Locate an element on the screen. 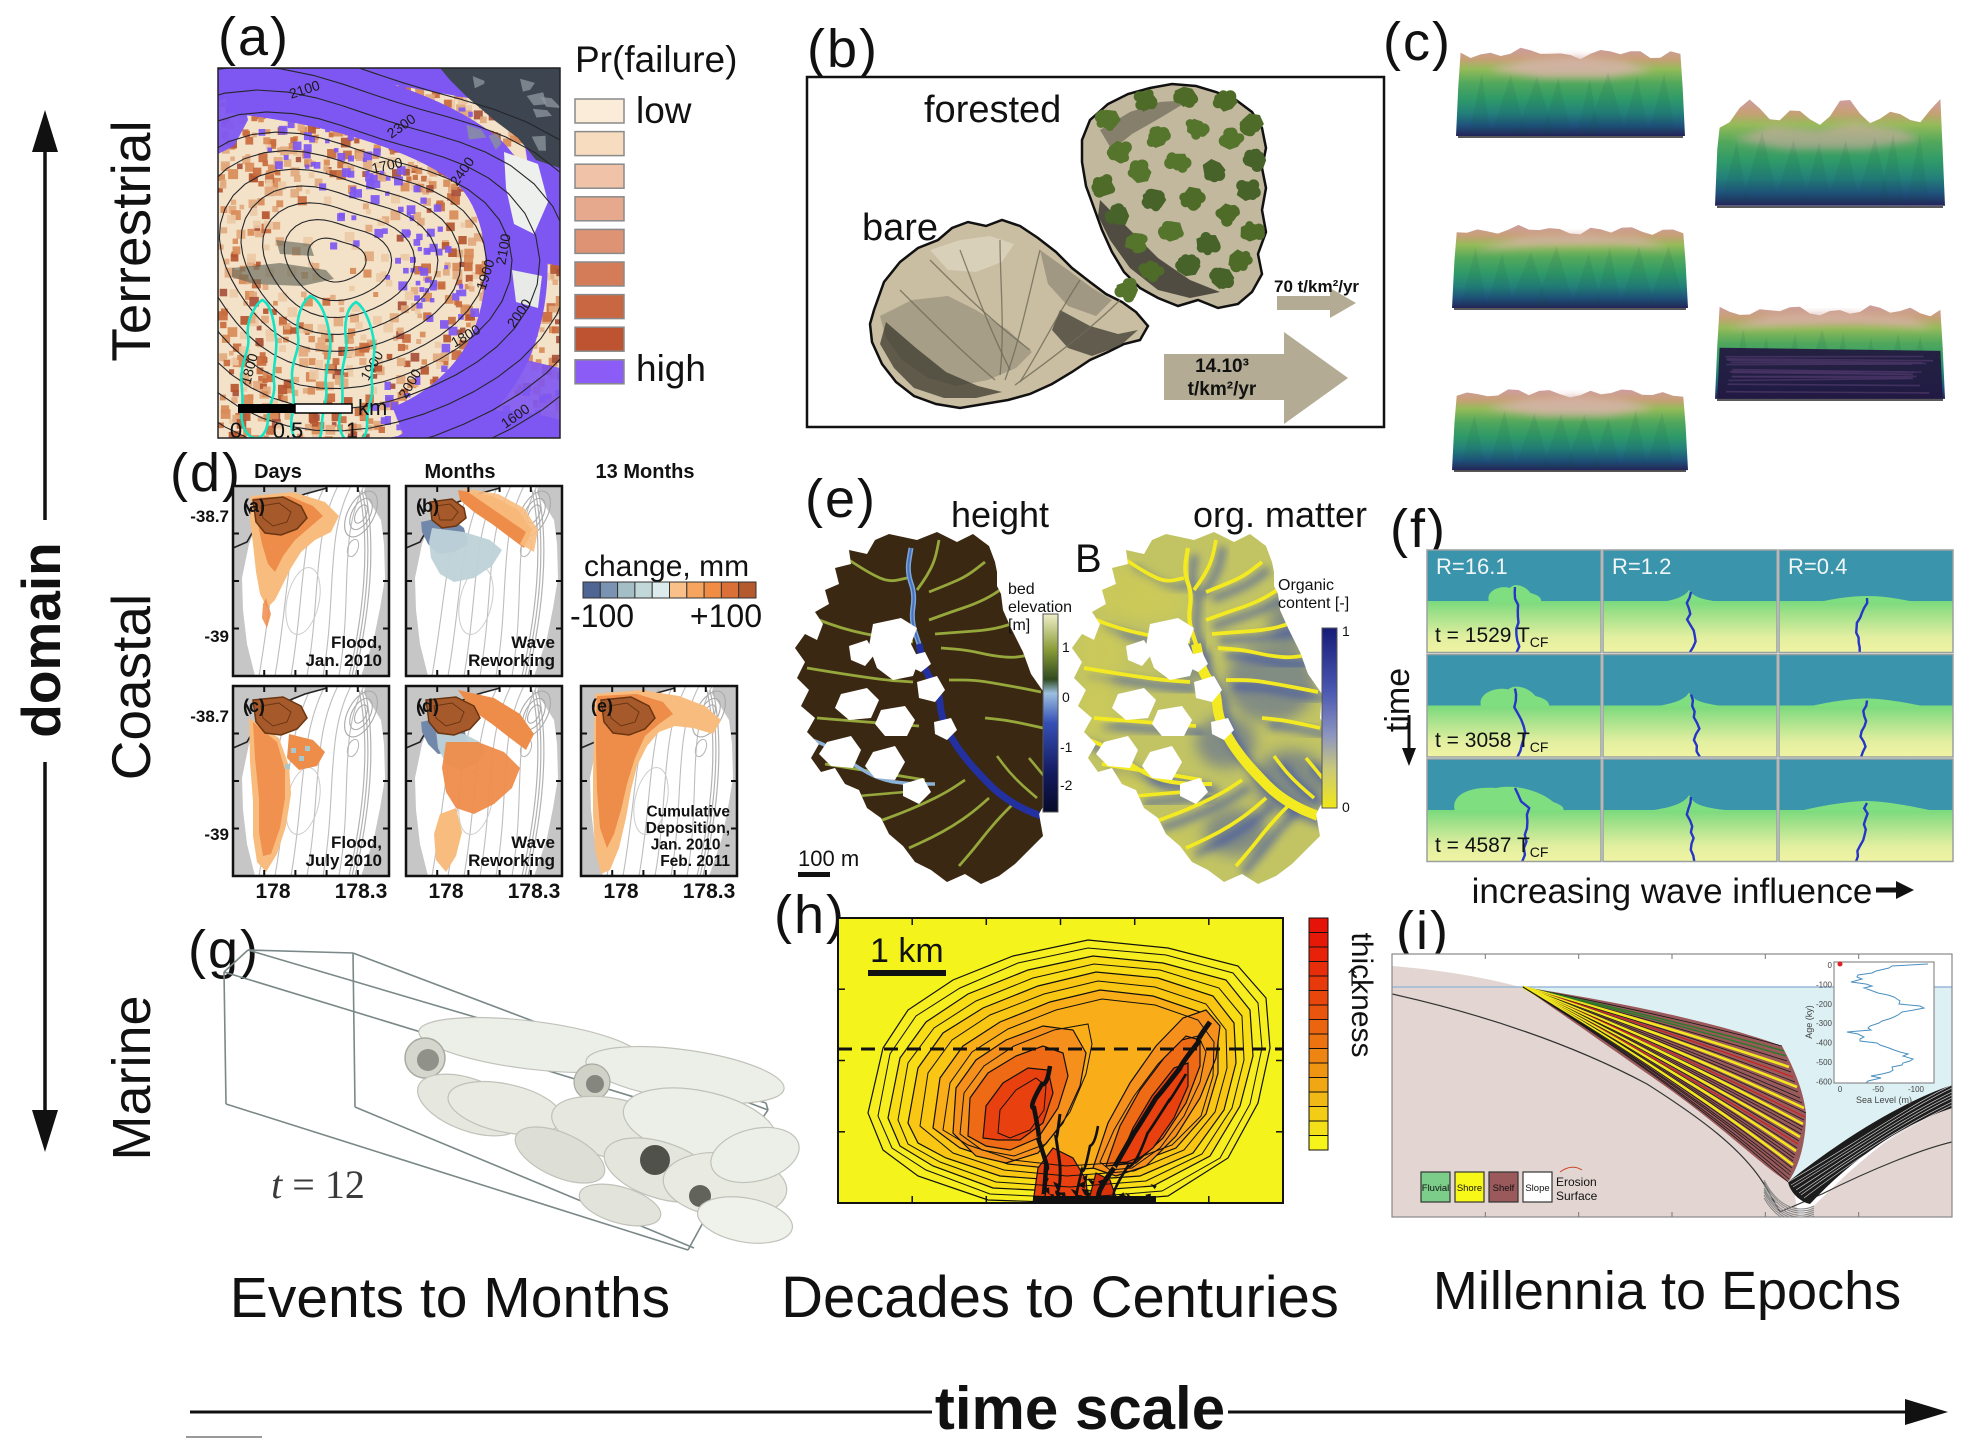 The width and height of the screenshot is (1972, 1452). svg-text: Terrestrial is located at coordinates (131, 240).